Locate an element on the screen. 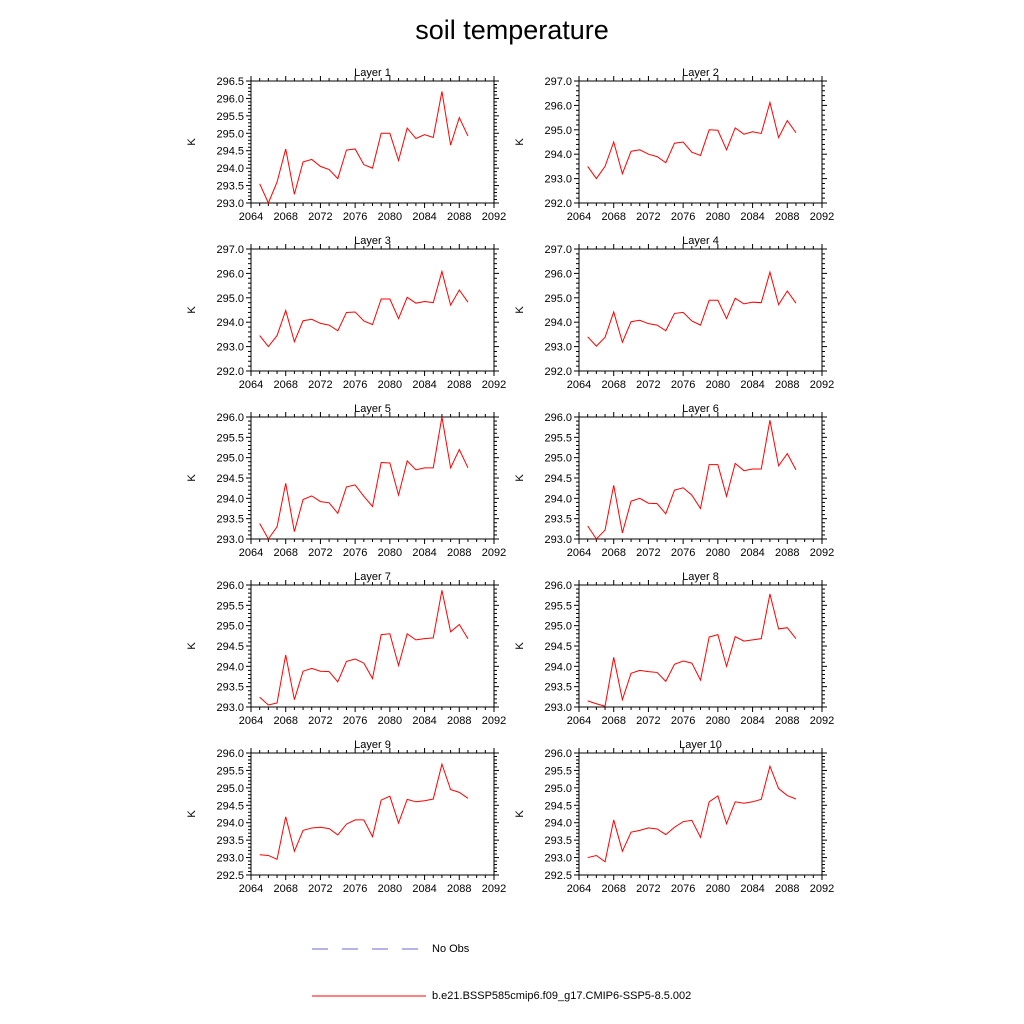 This screenshot has width=1024, height=1024. y-tick-label: 297.0 is located at coordinates (558, 250).